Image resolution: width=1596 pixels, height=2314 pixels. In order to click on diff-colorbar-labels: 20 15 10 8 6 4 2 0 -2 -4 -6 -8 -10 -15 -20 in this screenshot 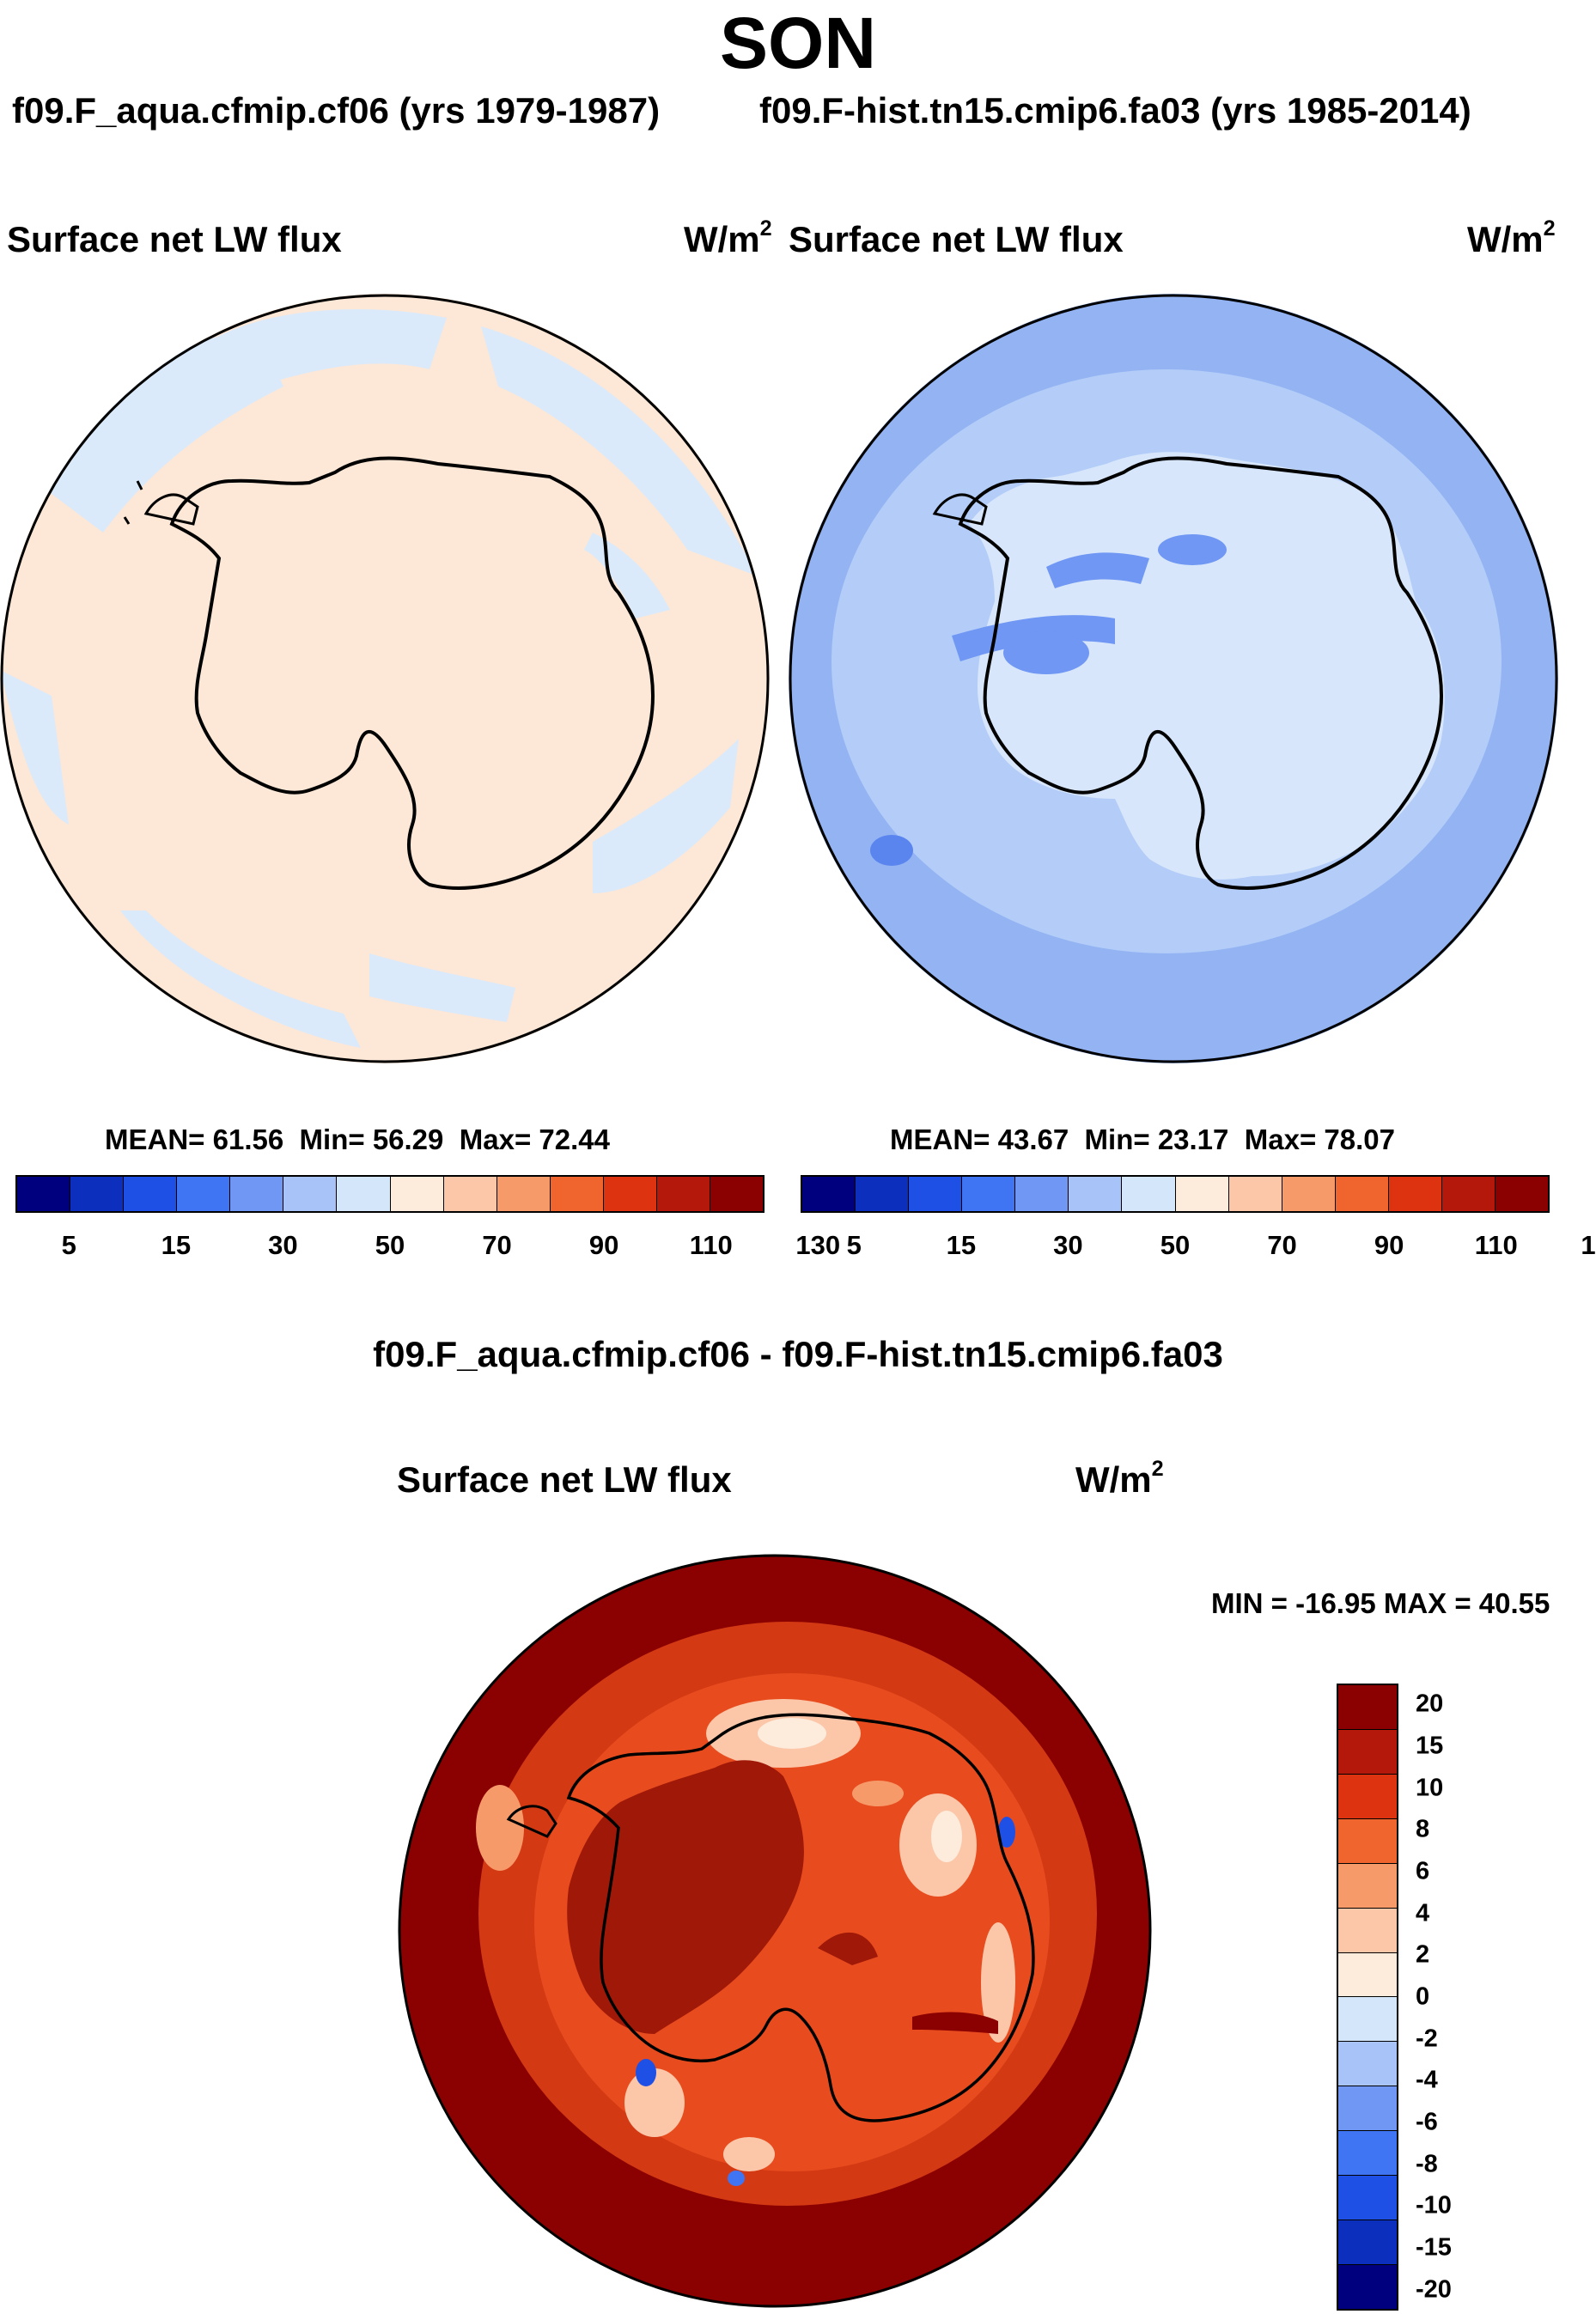, I will do `click(1467, 1997)`.